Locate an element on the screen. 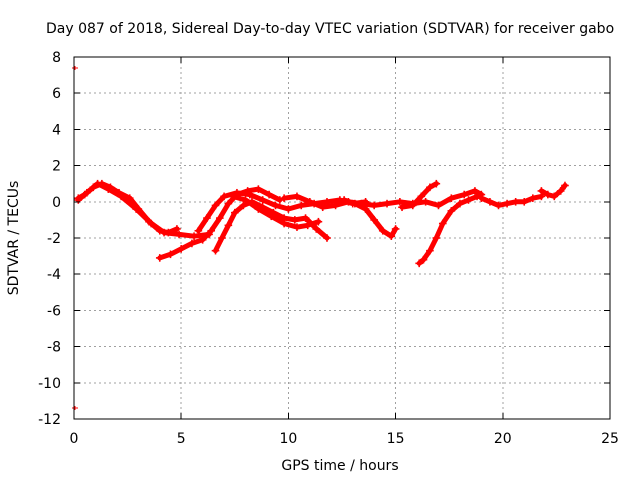  x-axis-label: GPS time / hours is located at coordinates (339, 466).